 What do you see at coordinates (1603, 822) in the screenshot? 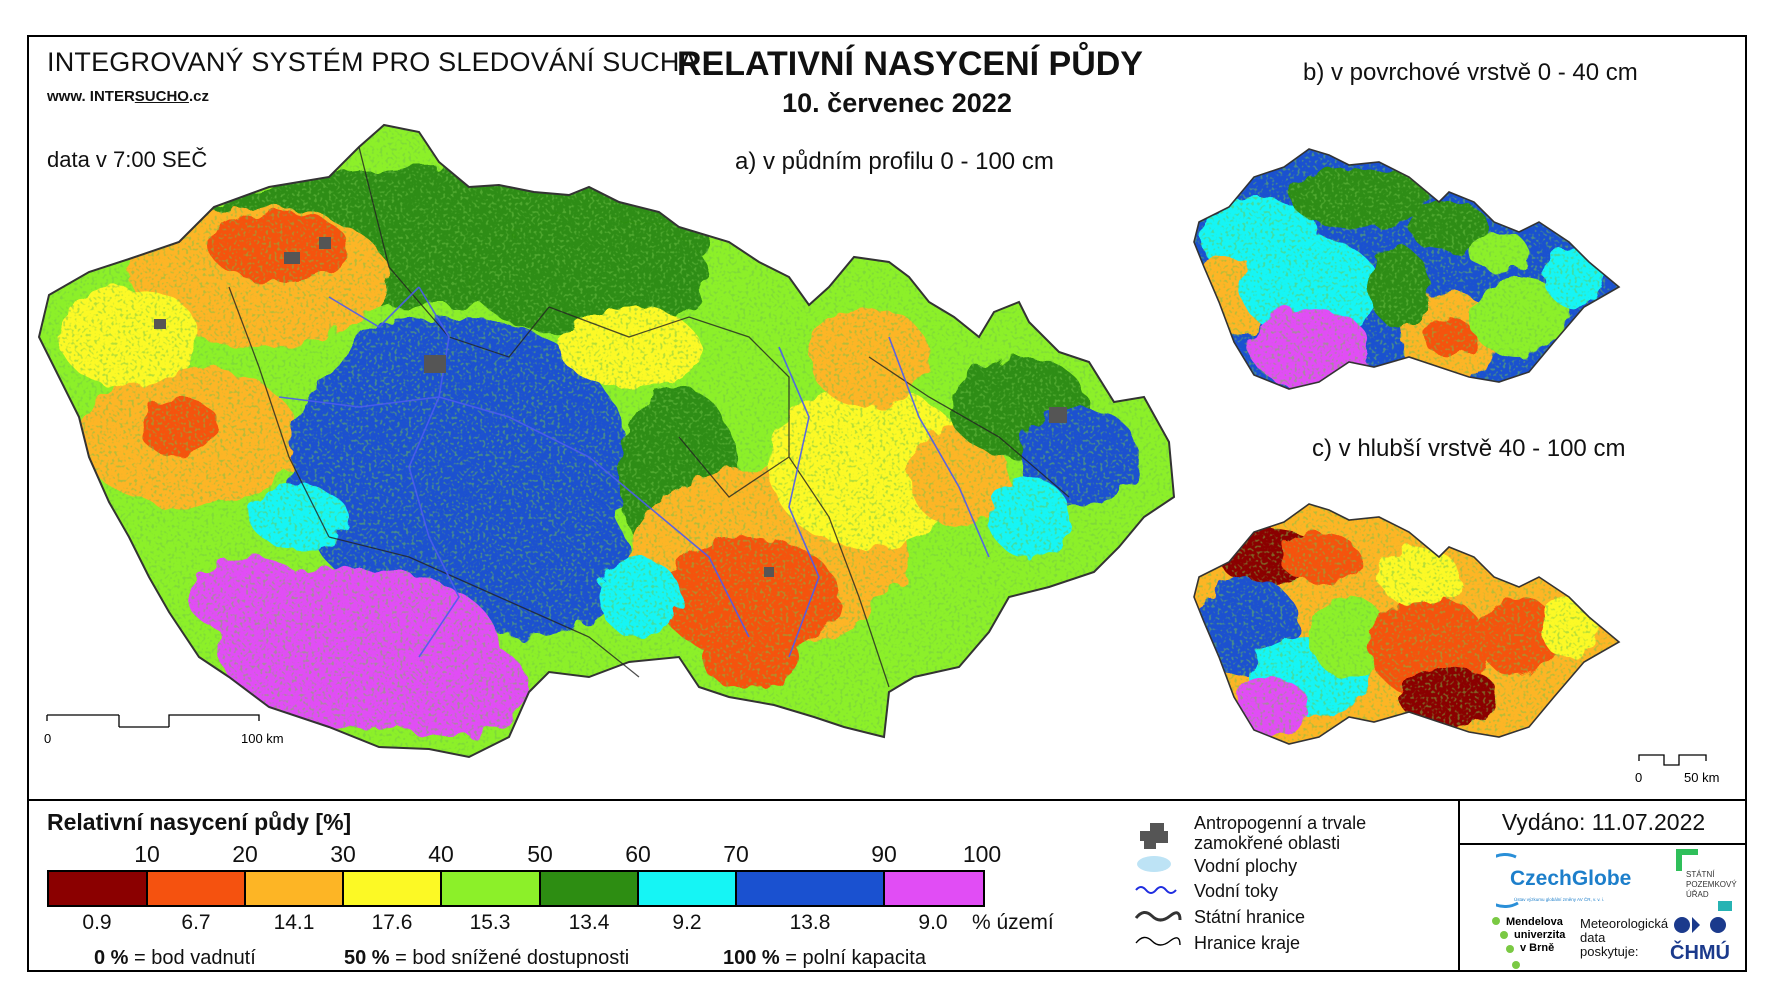
I see `issued-date: Vydáno: 11.07.2022` at bounding box center [1603, 822].